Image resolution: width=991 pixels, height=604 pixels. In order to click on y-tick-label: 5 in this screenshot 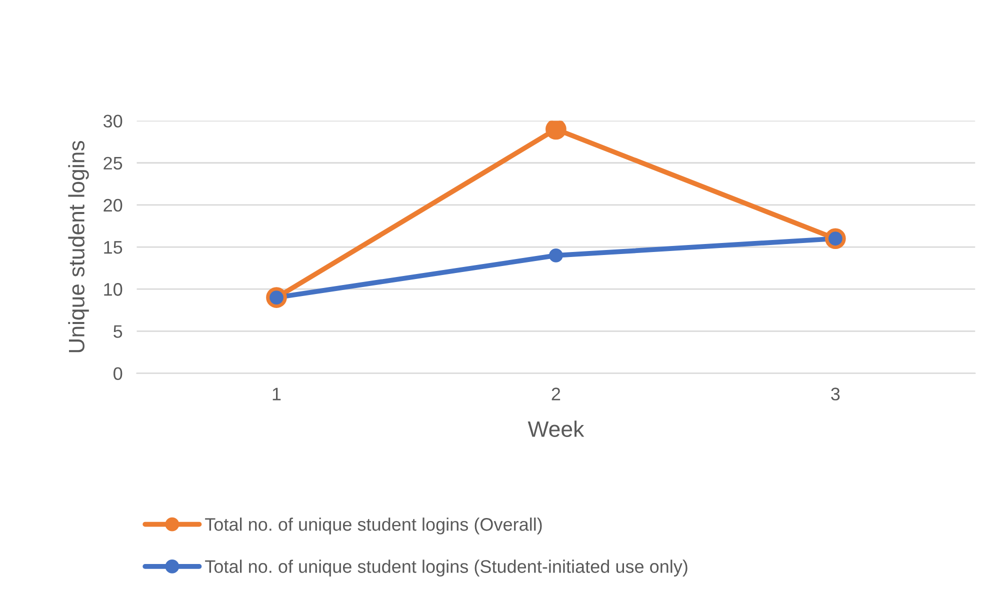, I will do `click(118, 331)`.